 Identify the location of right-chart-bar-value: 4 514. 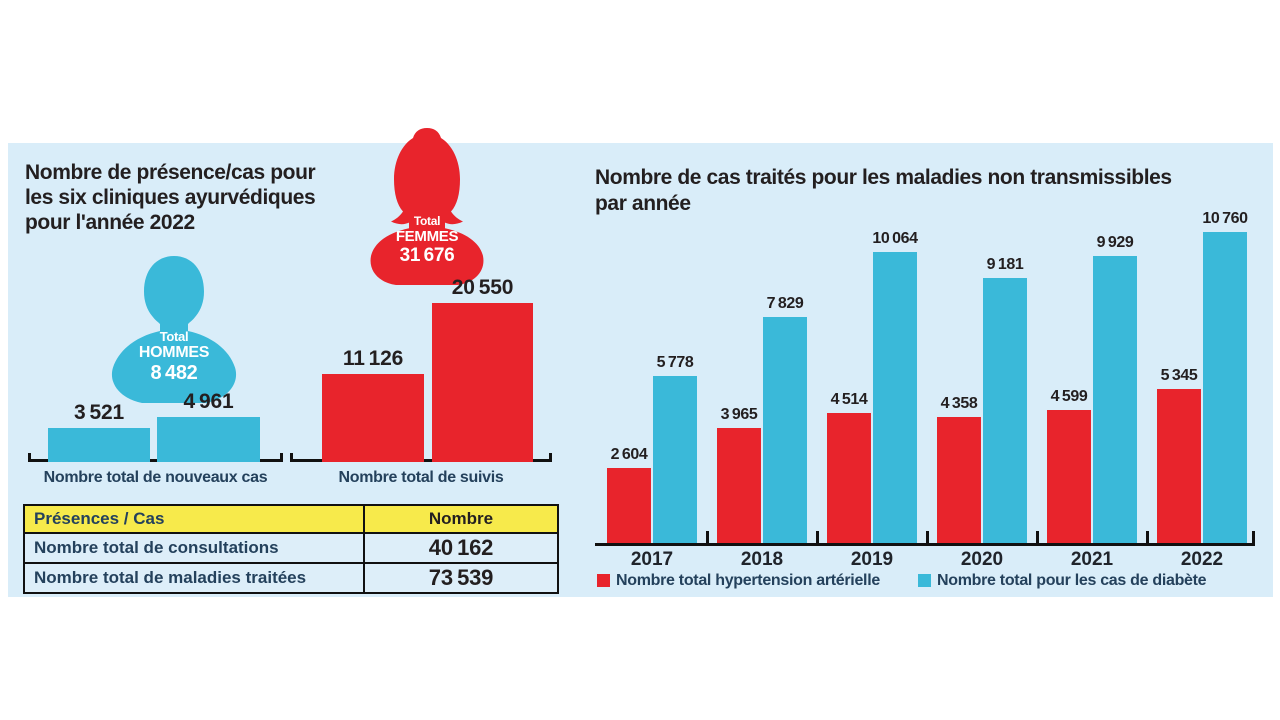
(849, 399).